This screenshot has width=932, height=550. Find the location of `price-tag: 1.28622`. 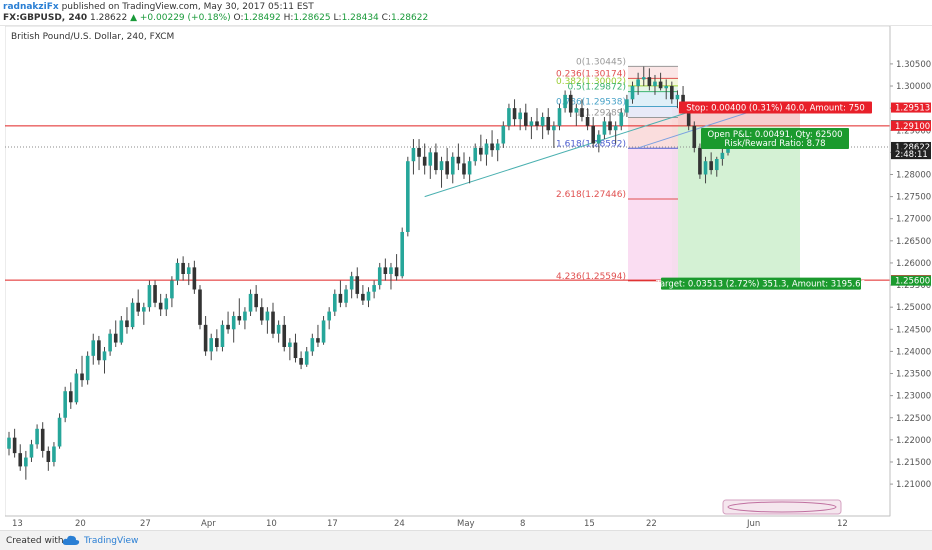

price-tag: 1.28622 is located at coordinates (911, 147).